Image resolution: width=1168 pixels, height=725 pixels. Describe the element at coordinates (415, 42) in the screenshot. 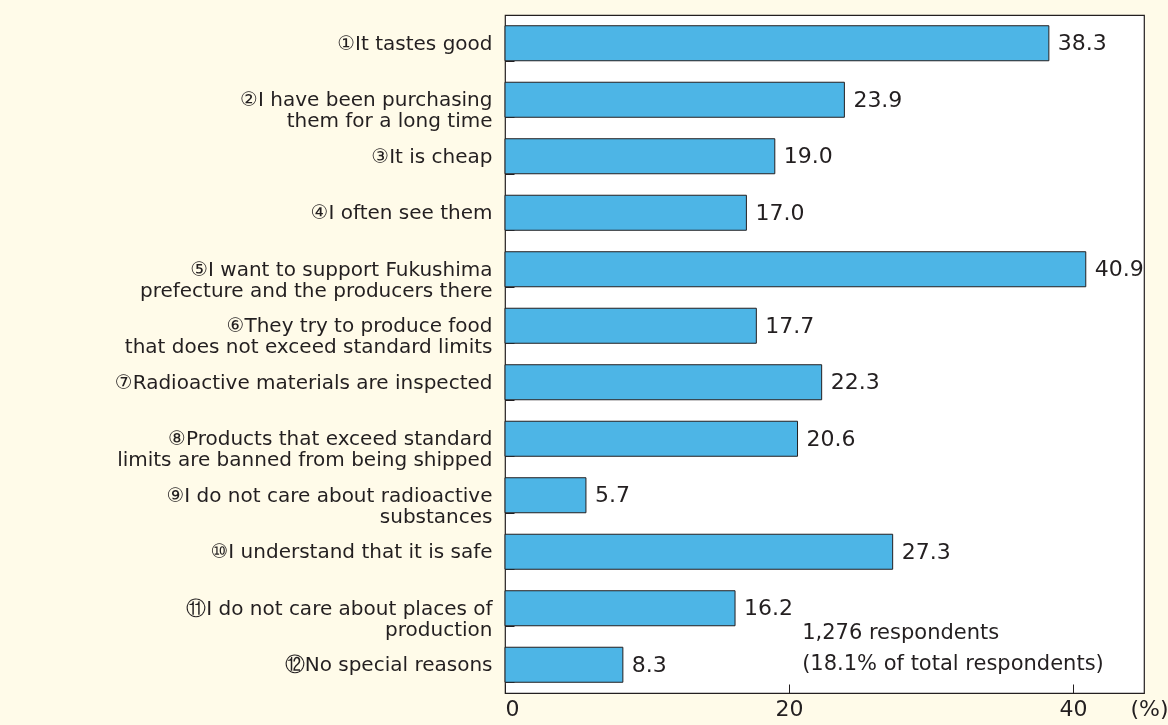

I see `y-tick-label: ①It tastes good` at that location.